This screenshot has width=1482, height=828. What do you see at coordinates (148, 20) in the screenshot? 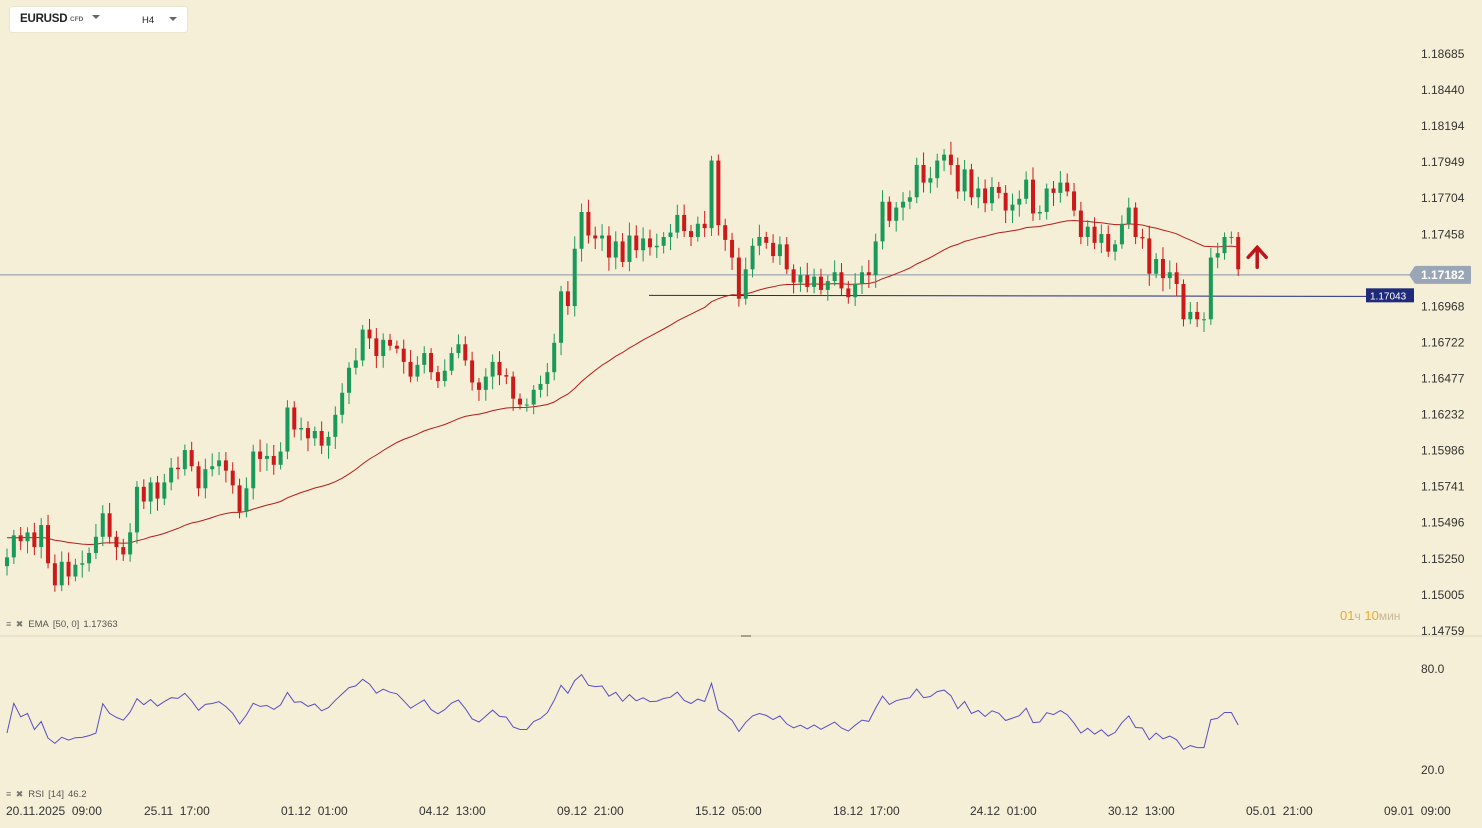
I see `timeframe-select: H4` at bounding box center [148, 20].